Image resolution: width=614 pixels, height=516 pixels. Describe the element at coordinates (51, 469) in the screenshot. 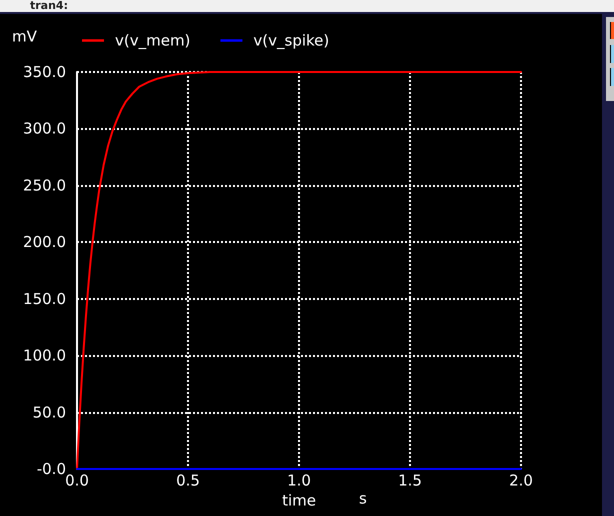

I see `y-tick-label: -0.0` at that location.